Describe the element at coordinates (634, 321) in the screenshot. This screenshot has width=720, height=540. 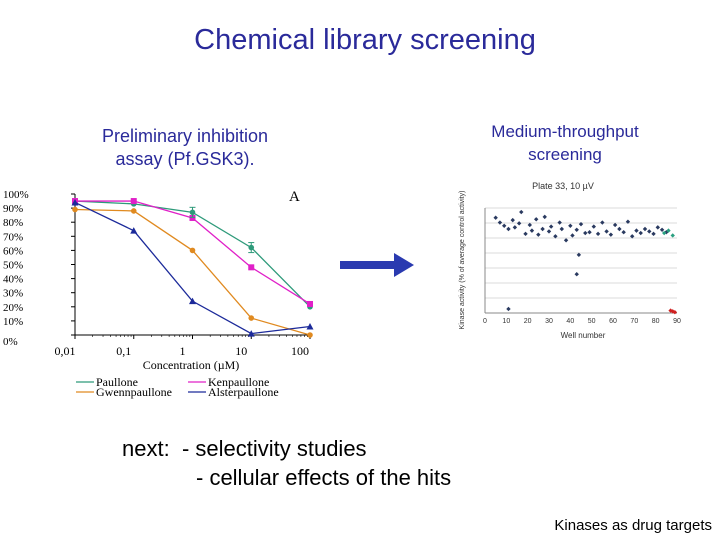
I see `screening-x-tick-label: 70` at that location.